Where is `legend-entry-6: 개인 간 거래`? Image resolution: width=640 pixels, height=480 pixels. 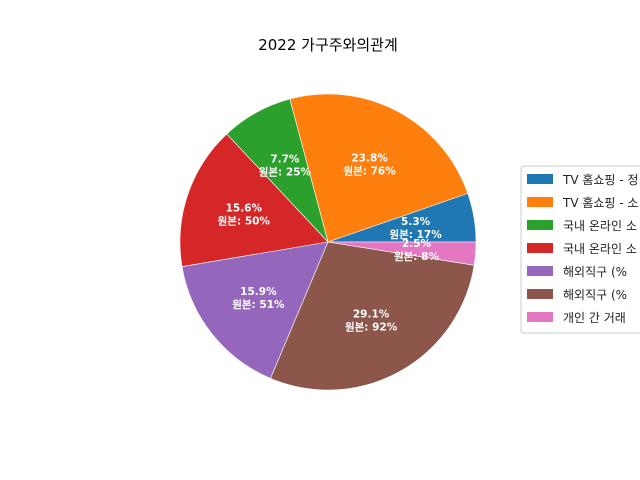
legend-entry-6: 개인 간 거래 is located at coordinates (594, 318).